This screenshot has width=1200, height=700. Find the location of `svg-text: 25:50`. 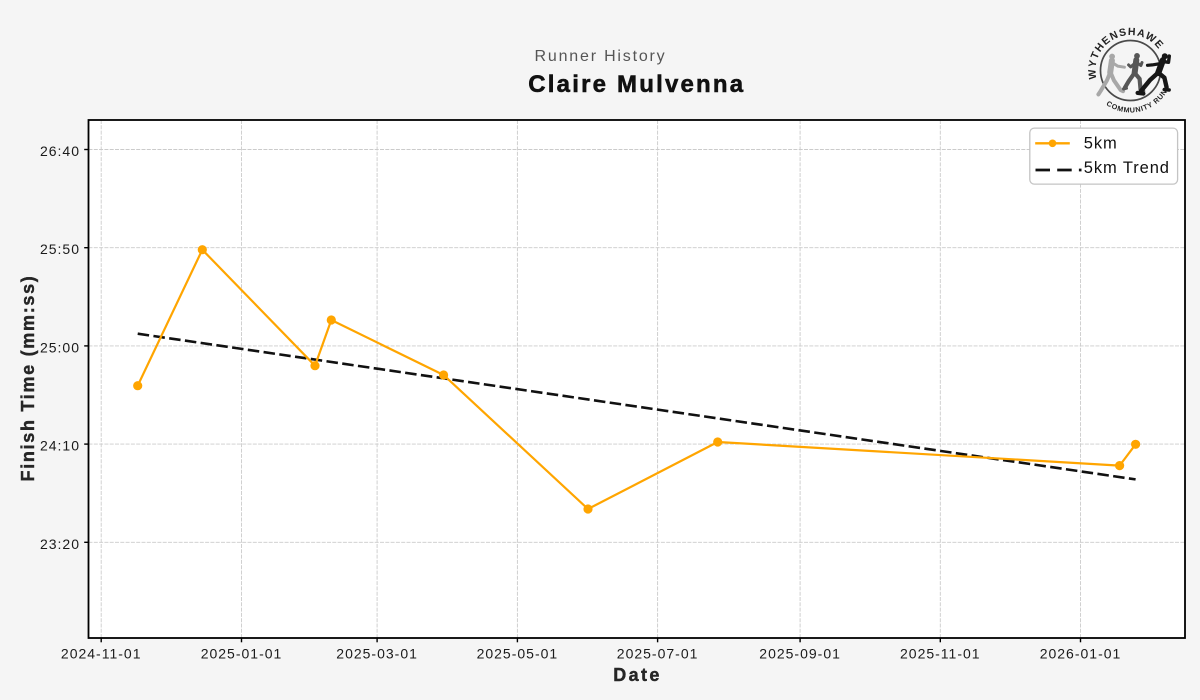

svg-text: 25:50 is located at coordinates (60, 249).